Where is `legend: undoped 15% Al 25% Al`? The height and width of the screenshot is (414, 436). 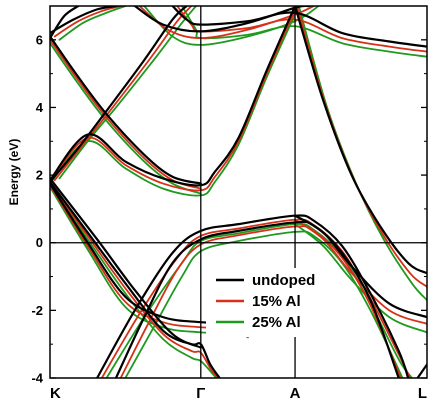
legend: undoped 15% Al 25% Al is located at coordinates (271, 302).